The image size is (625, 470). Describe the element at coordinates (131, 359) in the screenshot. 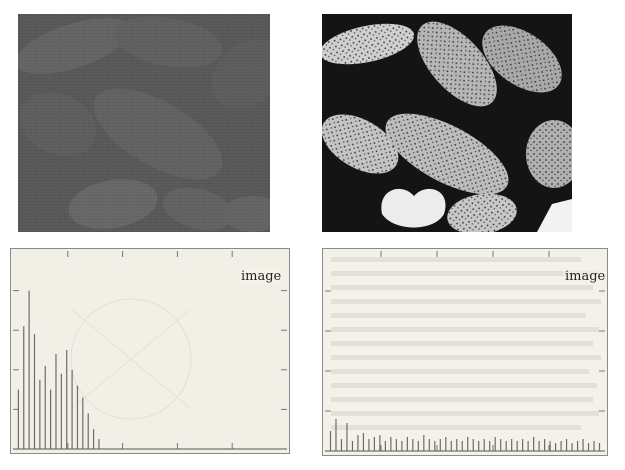

I see `faded-page-texture` at that location.